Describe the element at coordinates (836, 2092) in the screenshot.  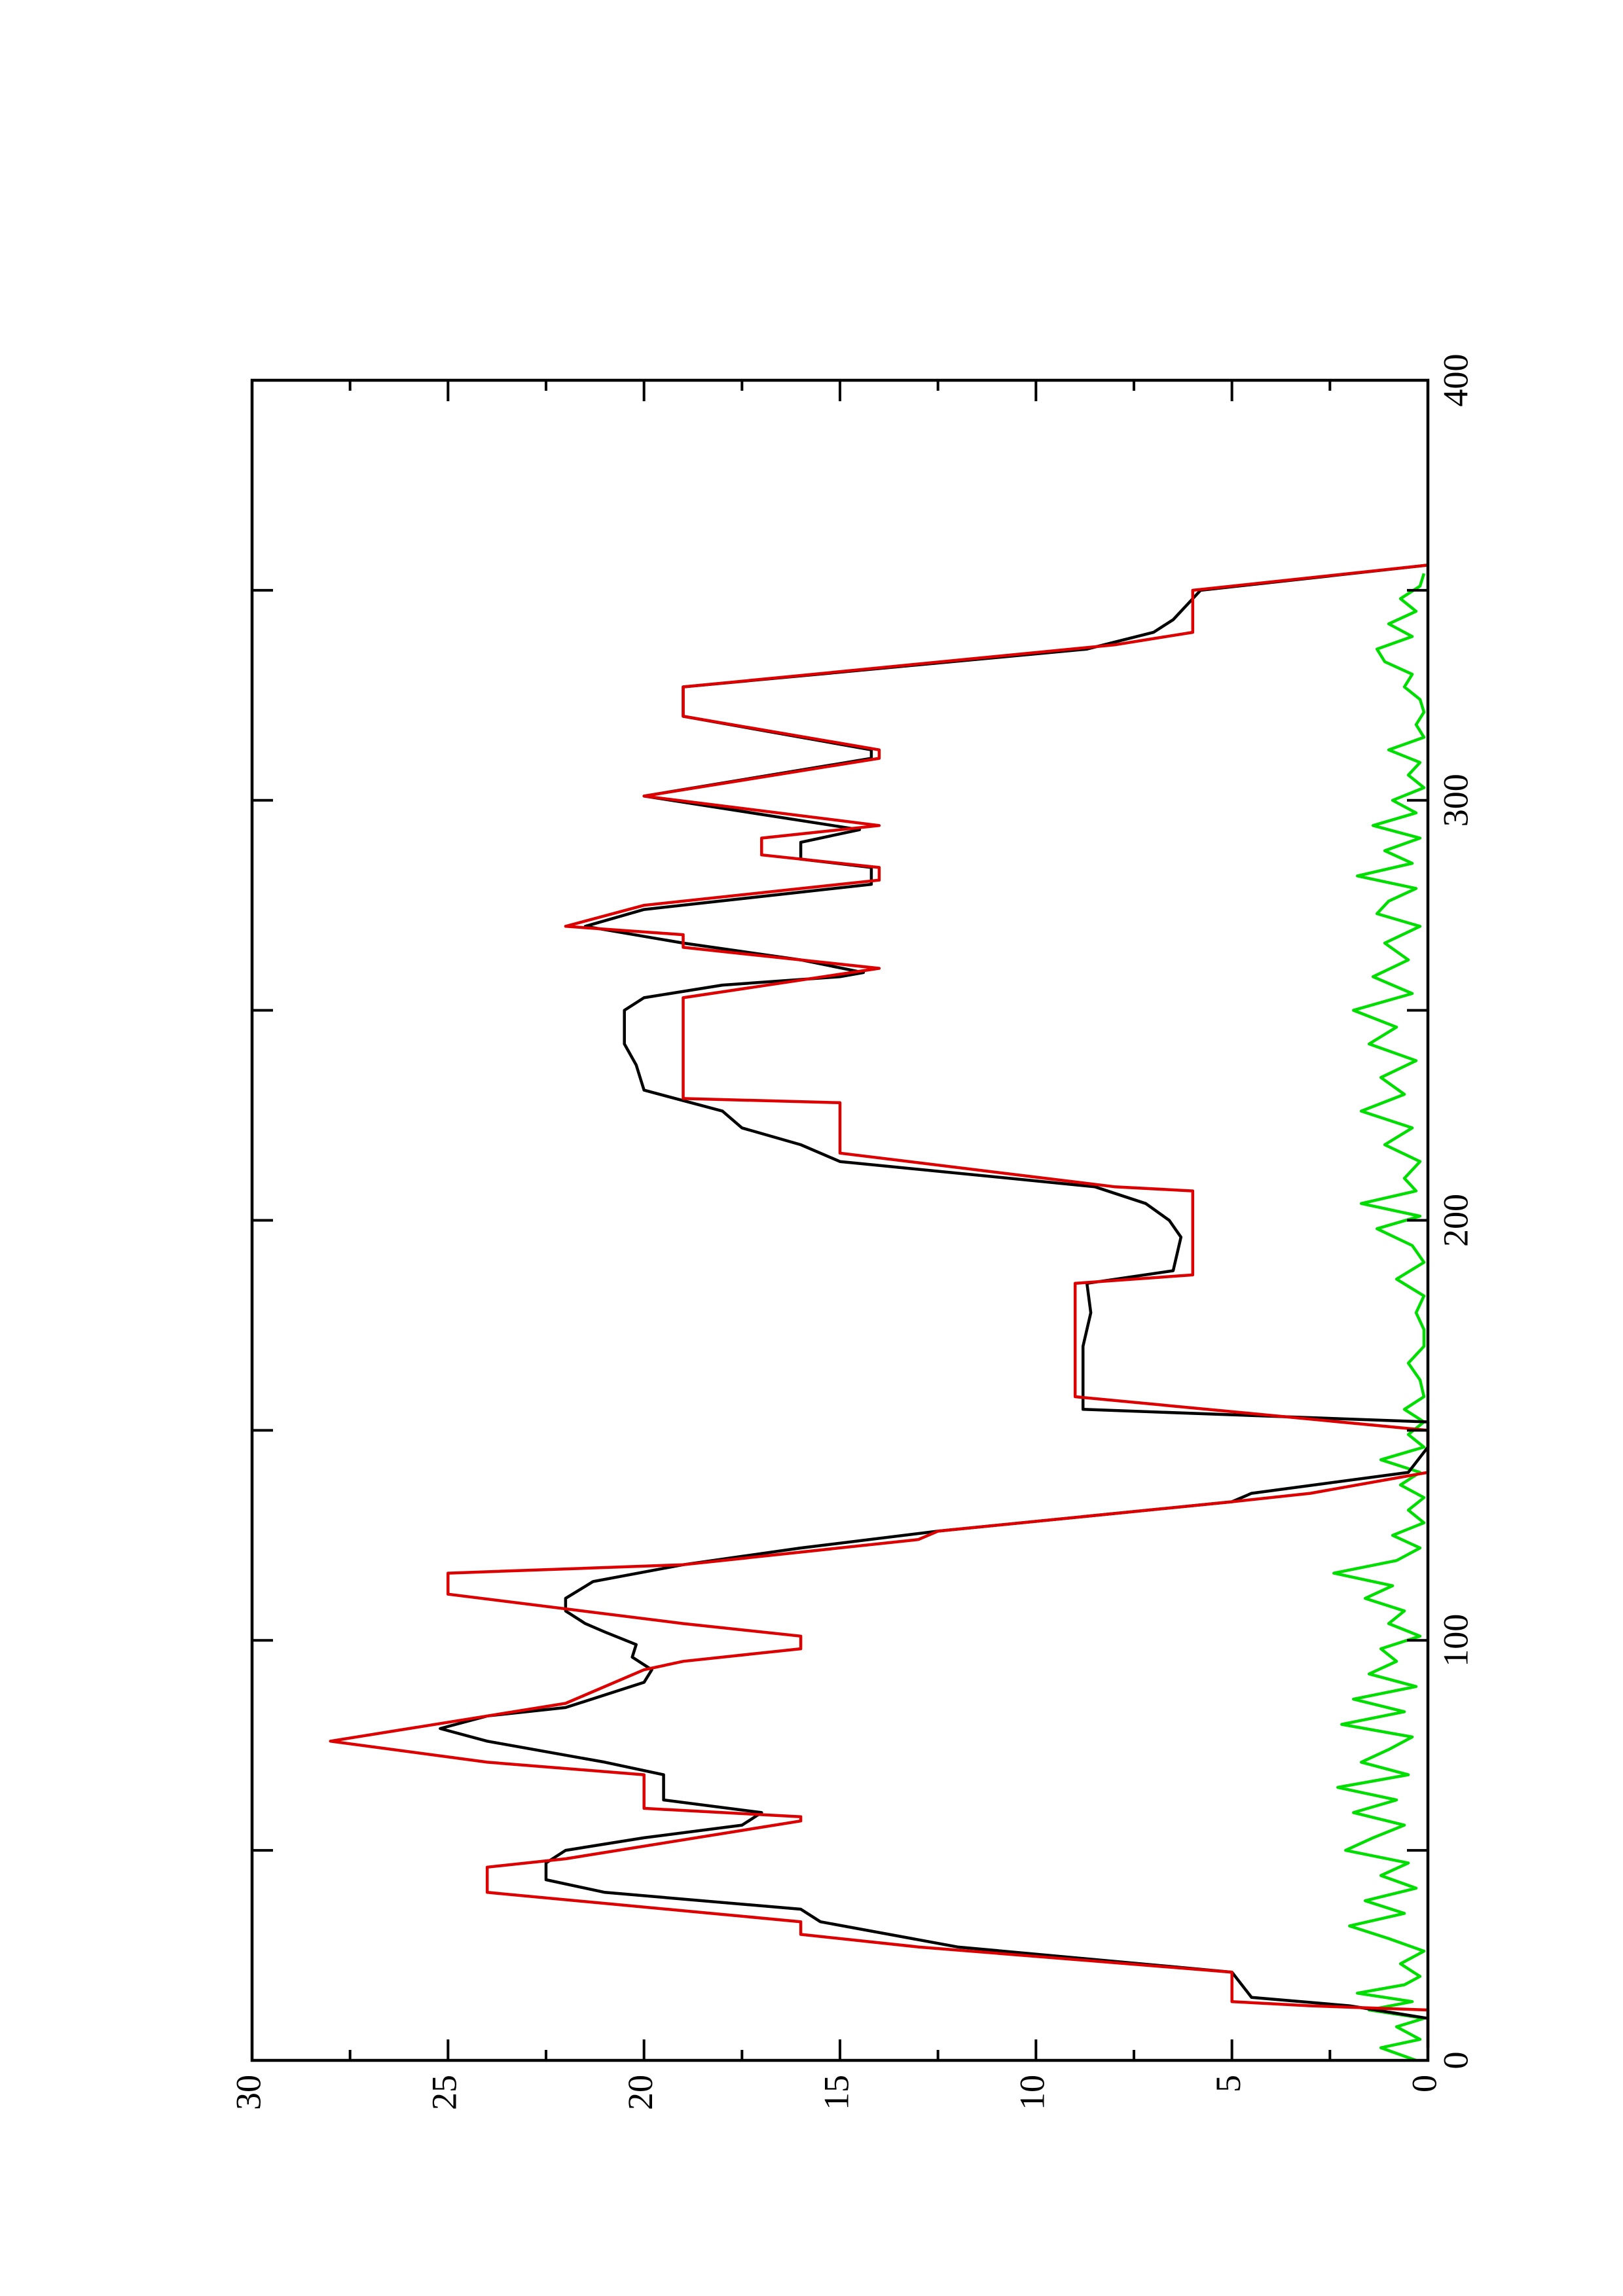
I see `y-tick-label: 15` at that location.